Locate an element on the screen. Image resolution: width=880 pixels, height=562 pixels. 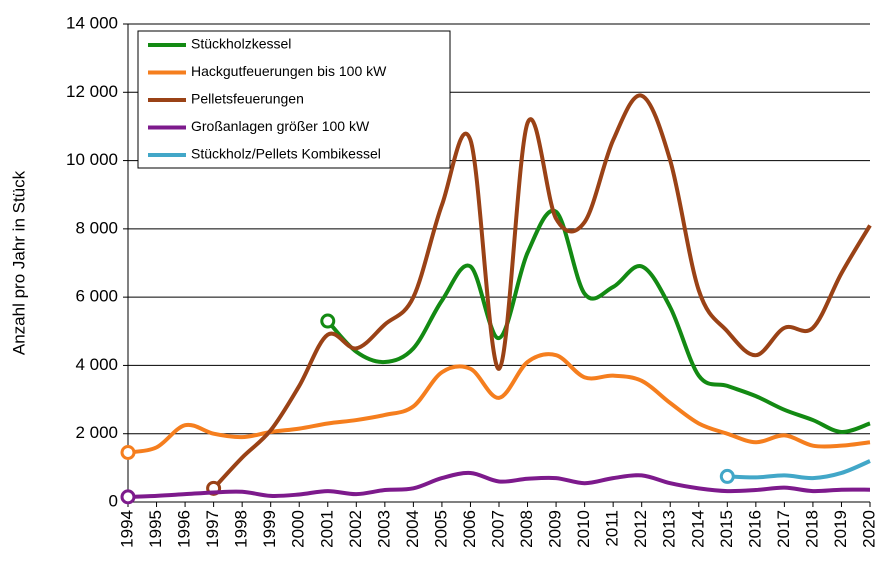
x-tick-label: 1999 is located at coordinates (269, 529).